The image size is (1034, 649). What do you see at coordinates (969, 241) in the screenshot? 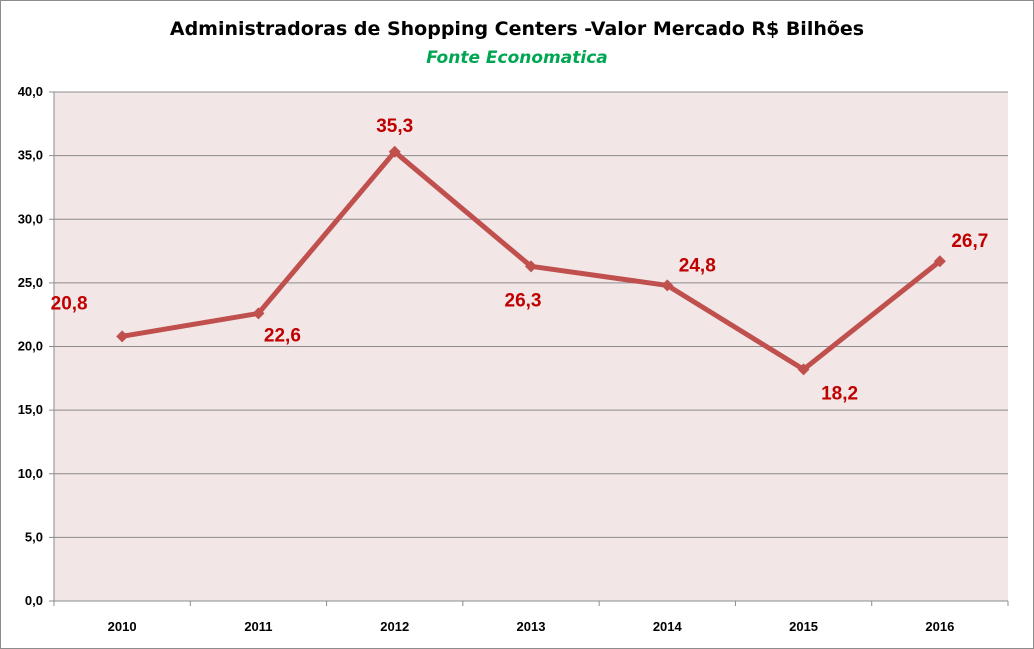
I see `data-label: 26,7` at bounding box center [969, 241].